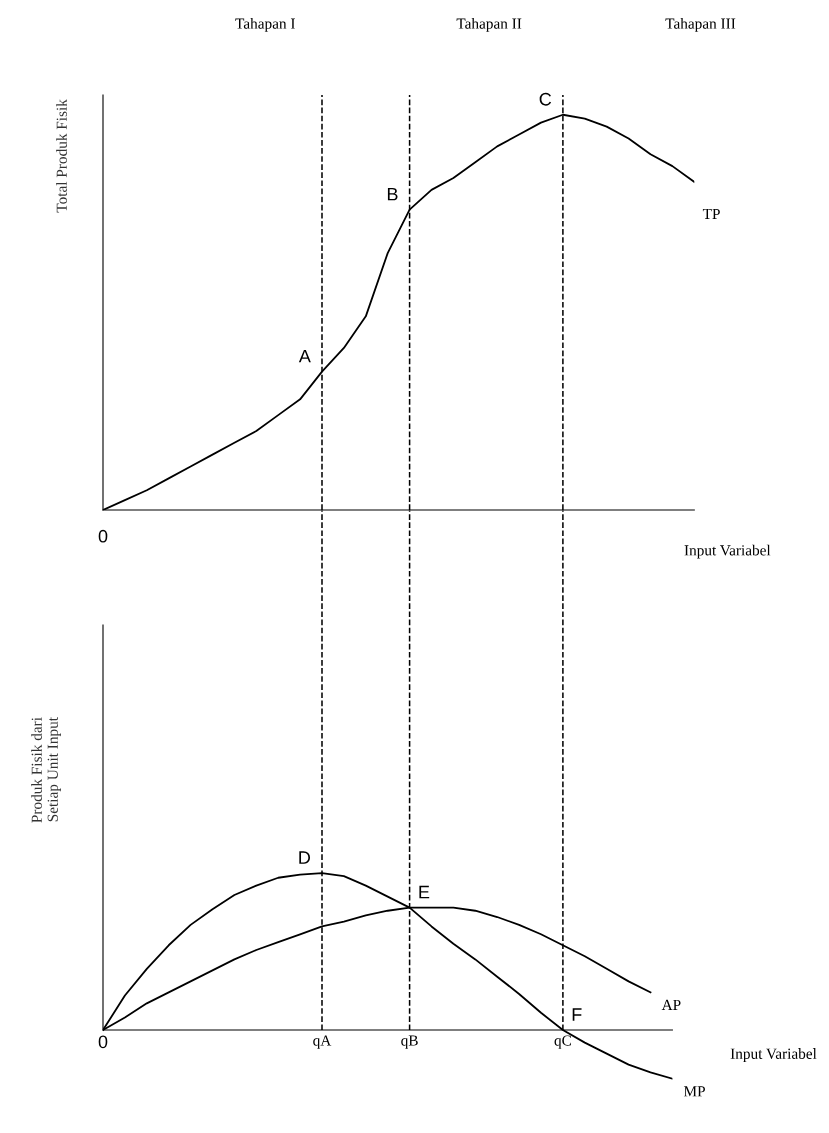  What do you see at coordinates (711, 213) in the screenshot?
I see `series-label: TP` at bounding box center [711, 213].